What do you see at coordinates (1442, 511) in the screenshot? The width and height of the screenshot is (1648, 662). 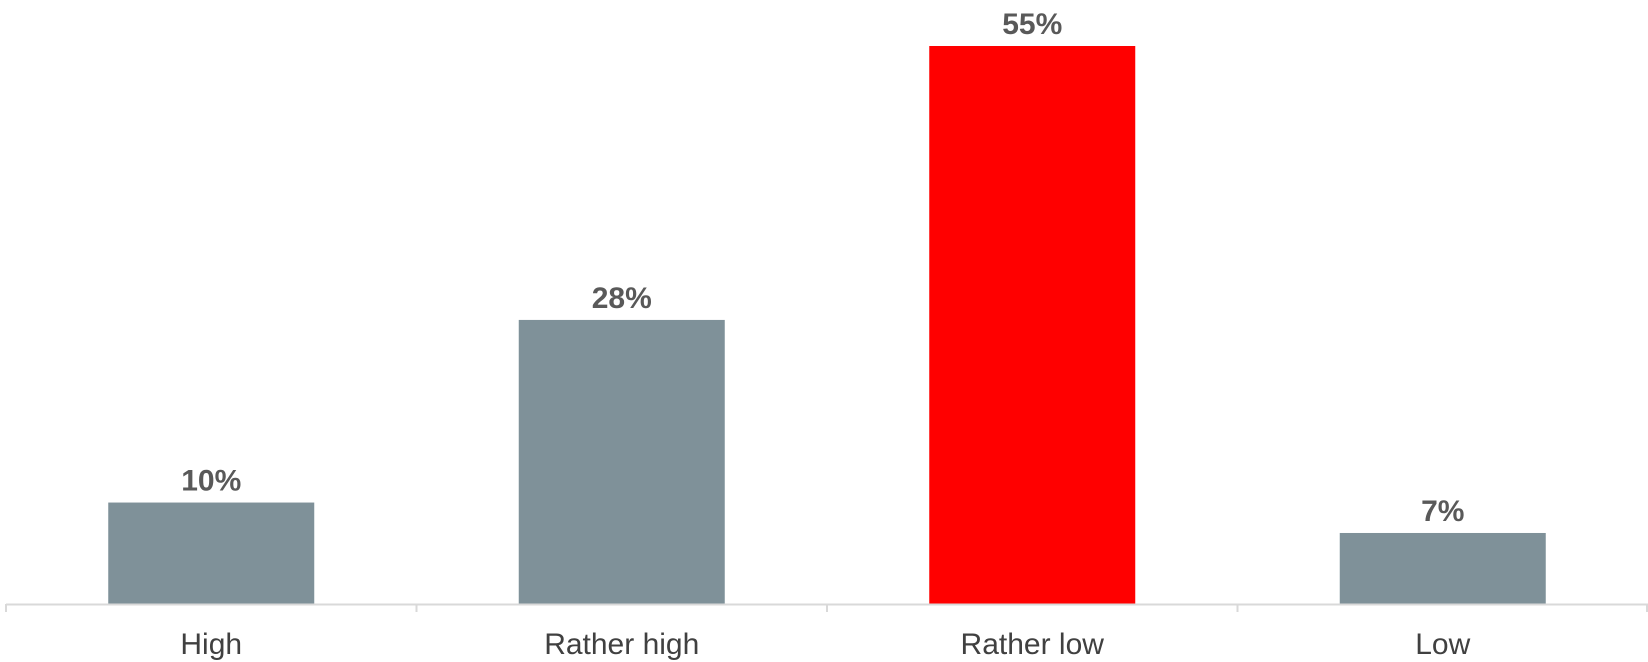 I see `value-label-low: 7%` at bounding box center [1442, 511].